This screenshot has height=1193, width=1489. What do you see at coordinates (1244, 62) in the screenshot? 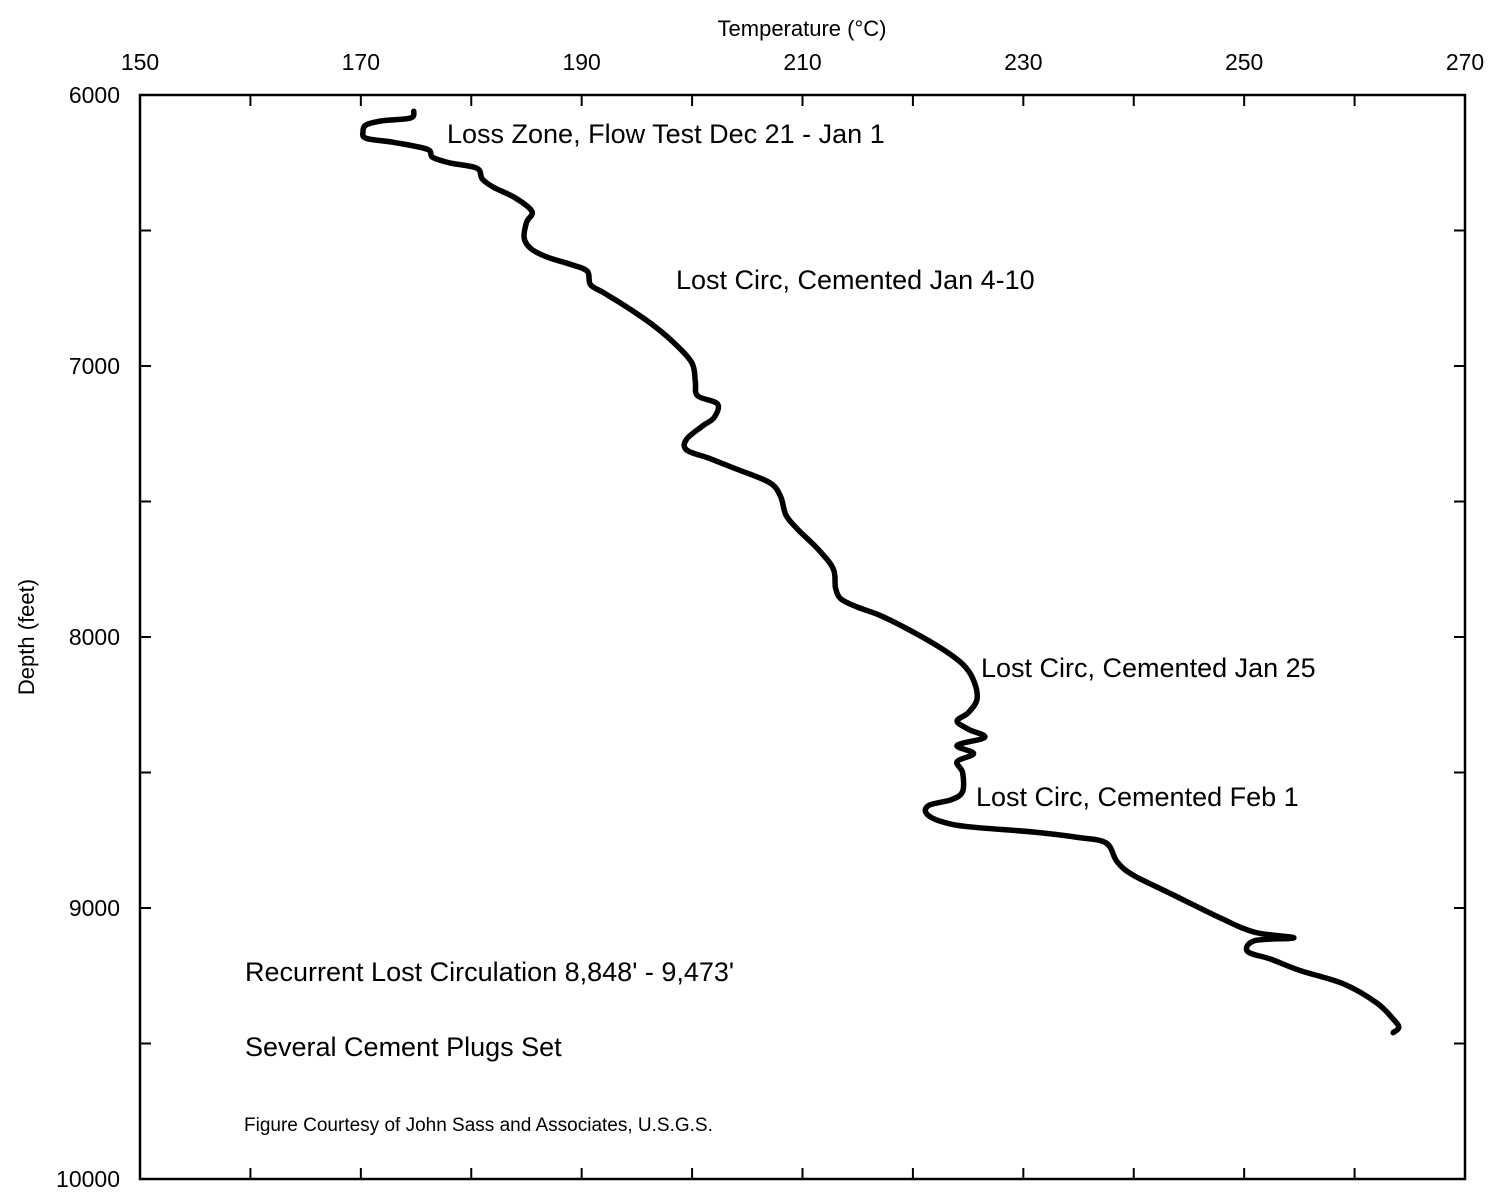
I see `x-tick-label: 250` at bounding box center [1244, 62].